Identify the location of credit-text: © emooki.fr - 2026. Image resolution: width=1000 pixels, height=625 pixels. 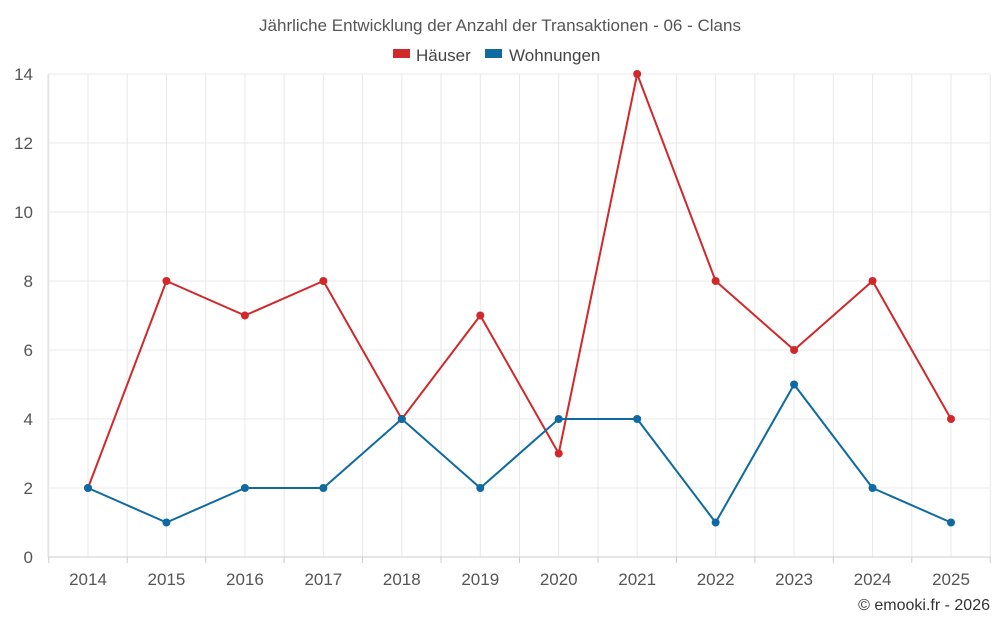
(924, 605).